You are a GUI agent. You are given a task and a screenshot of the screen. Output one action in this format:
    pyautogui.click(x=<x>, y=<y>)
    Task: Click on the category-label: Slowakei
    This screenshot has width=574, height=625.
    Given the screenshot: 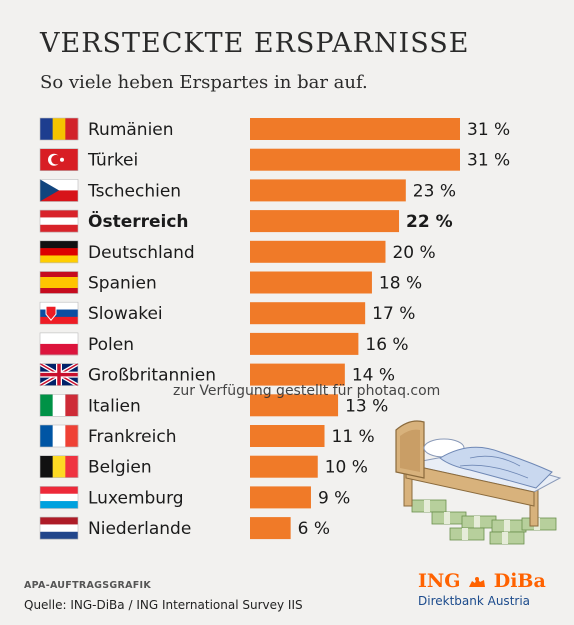 What is the action you would take?
    pyautogui.click(x=125, y=314)
    